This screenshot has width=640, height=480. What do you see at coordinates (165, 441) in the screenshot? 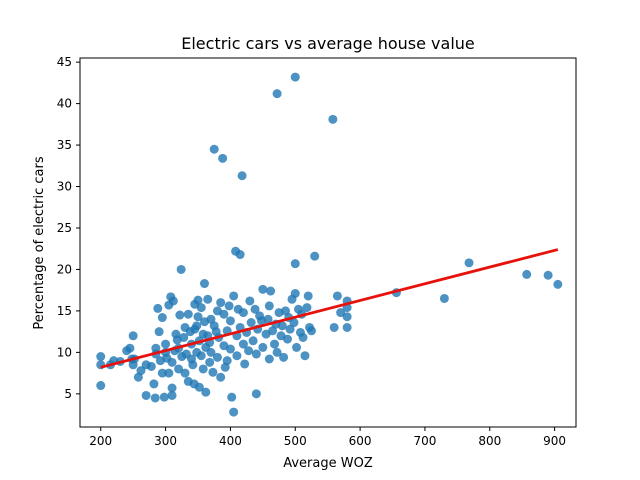
I see `x-tick-label: 300` at bounding box center [165, 441].